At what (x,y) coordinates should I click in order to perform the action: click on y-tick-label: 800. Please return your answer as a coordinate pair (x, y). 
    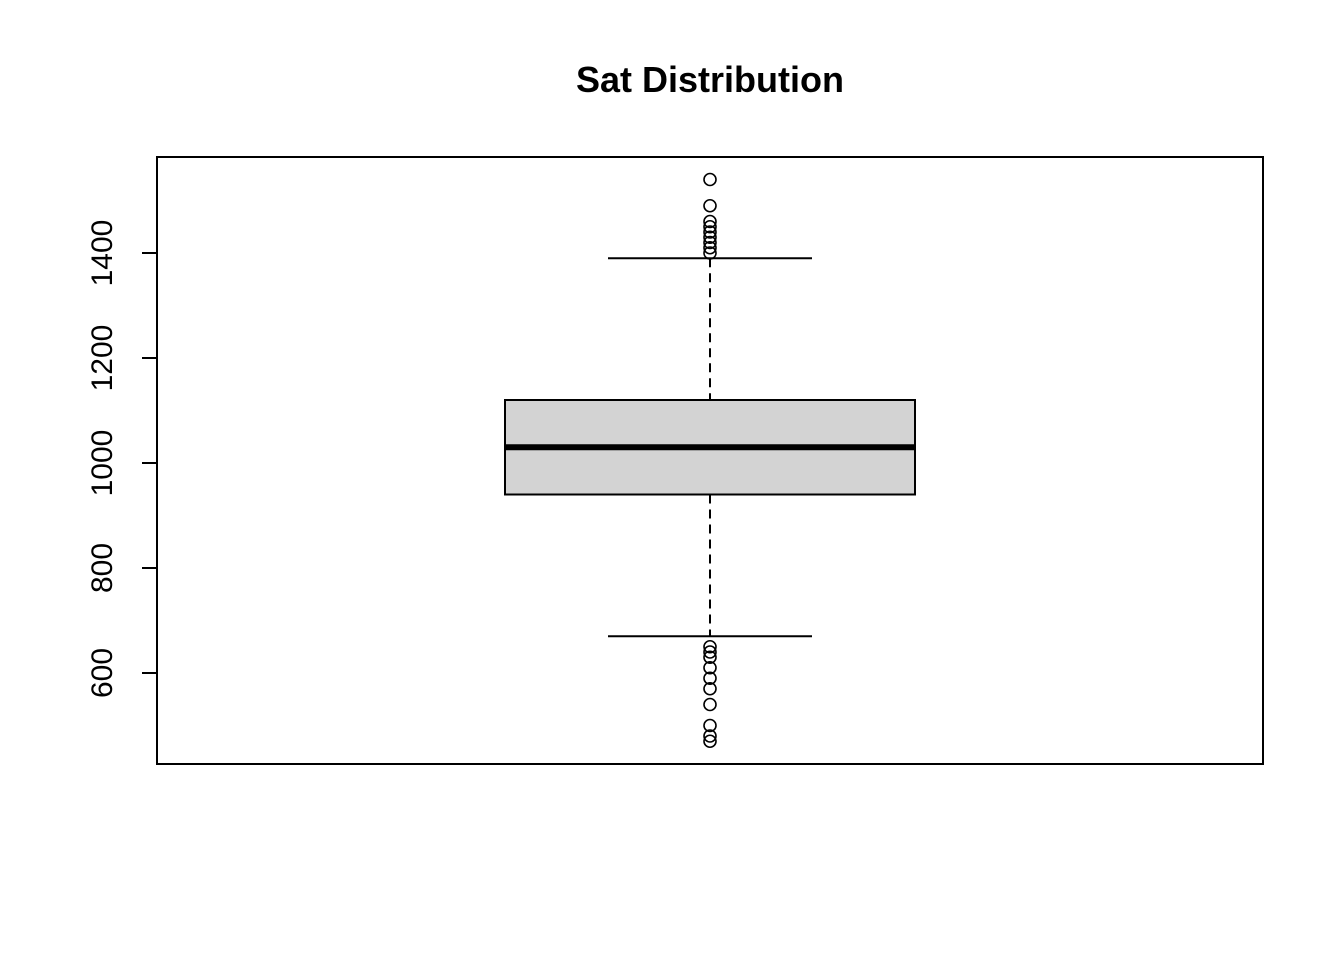
    Looking at the image, I should click on (102, 568).